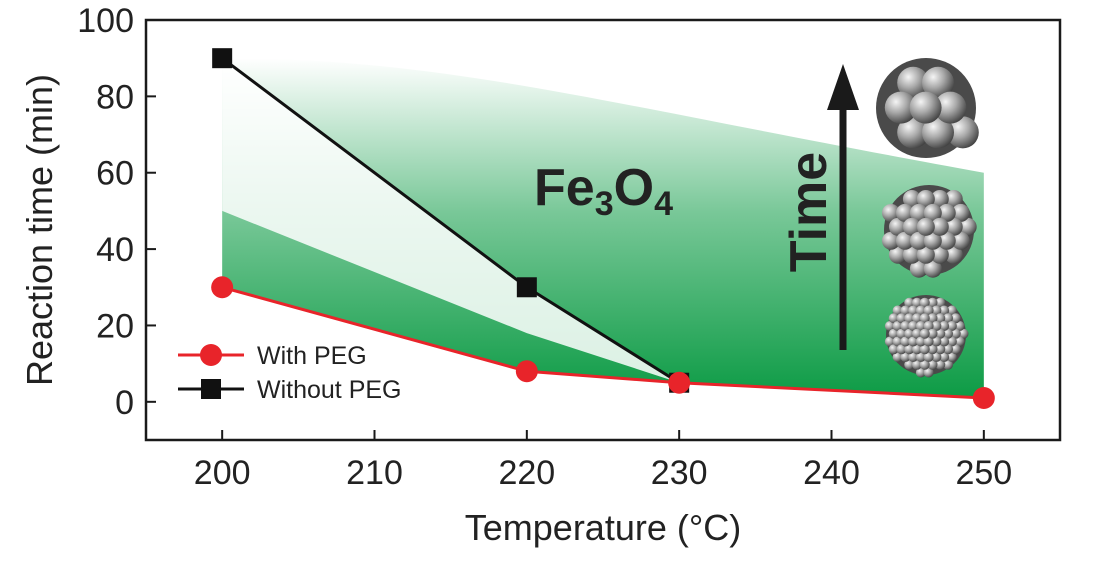 The width and height of the screenshot is (1100, 565). What do you see at coordinates (526, 473) in the screenshot?
I see `x-tick-label: 220` at bounding box center [526, 473].